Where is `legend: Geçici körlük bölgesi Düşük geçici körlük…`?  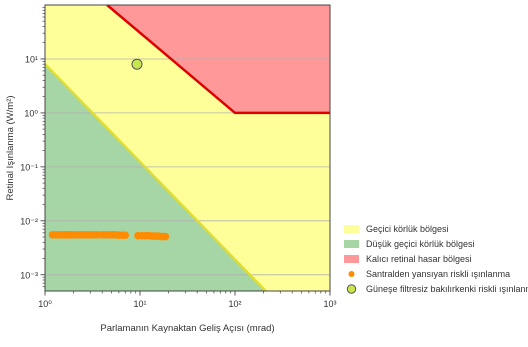 legend: Geçici körlük bölgesi Düşük geçici körlük… is located at coordinates (436, 259).